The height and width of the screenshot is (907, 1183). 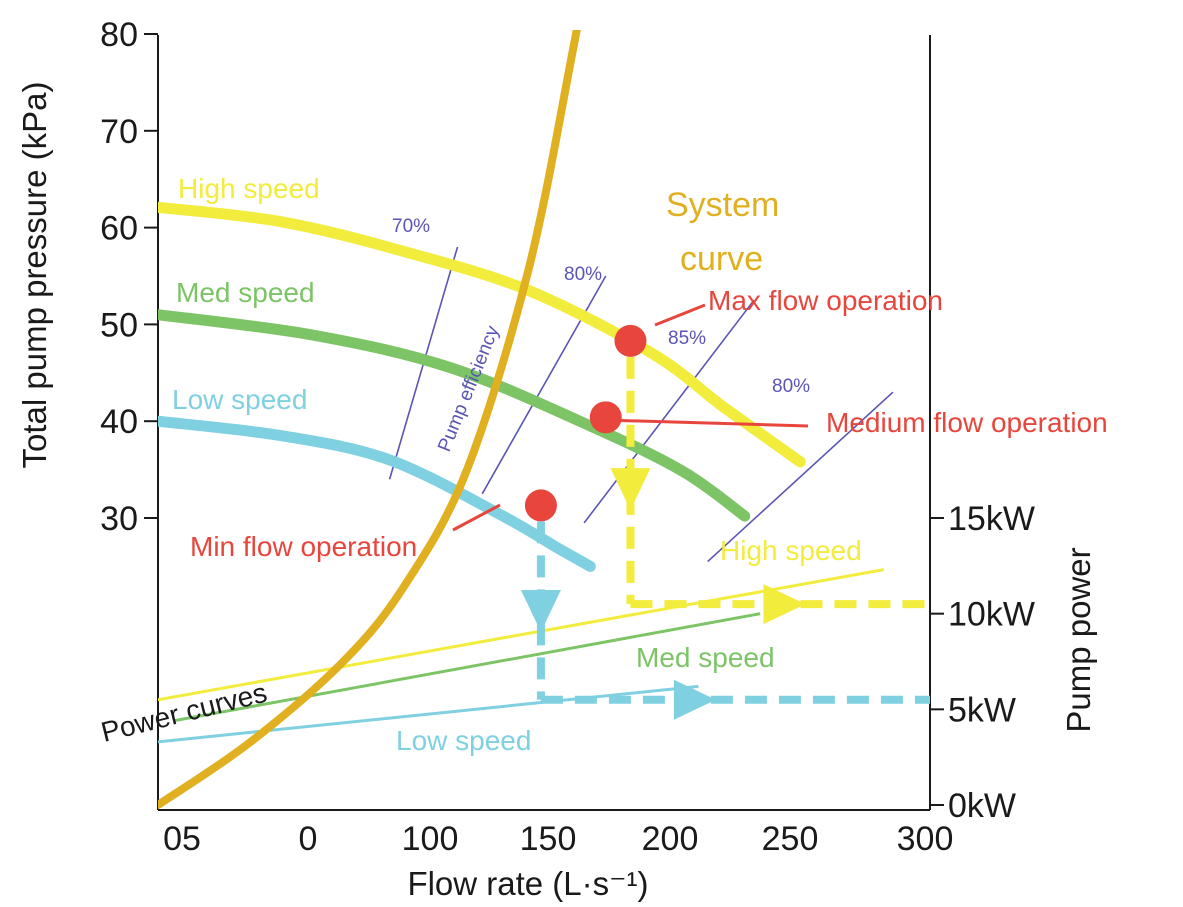 I want to click on x-tick-label: 100, so click(x=430, y=839).